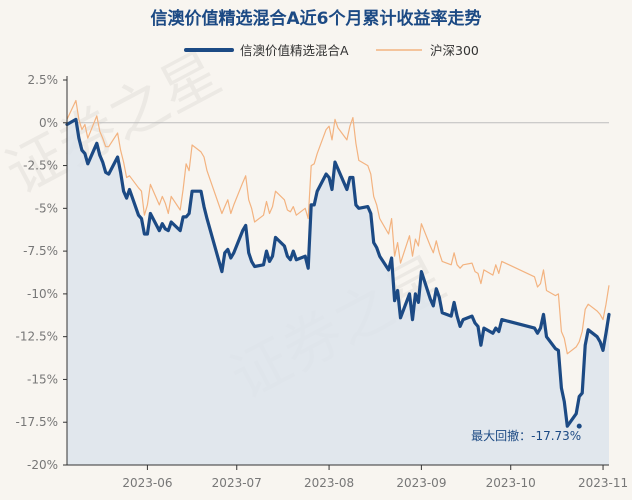  I want to click on x-tick-label: 2023-11, so click(603, 483).